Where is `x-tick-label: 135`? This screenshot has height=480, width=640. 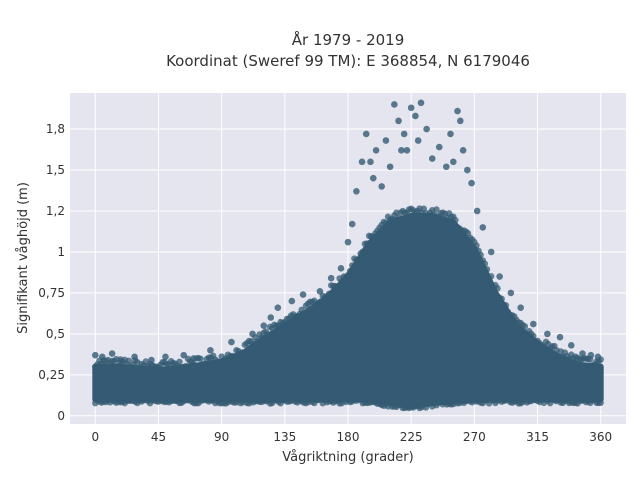 x-tick-label: 135 is located at coordinates (284, 437).